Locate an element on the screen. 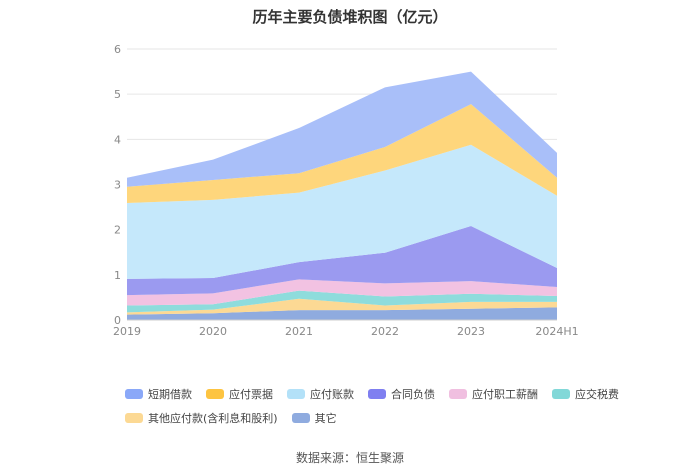 This screenshot has width=700, height=474. data-source: 数据来源：恒生聚源 is located at coordinates (349, 458).